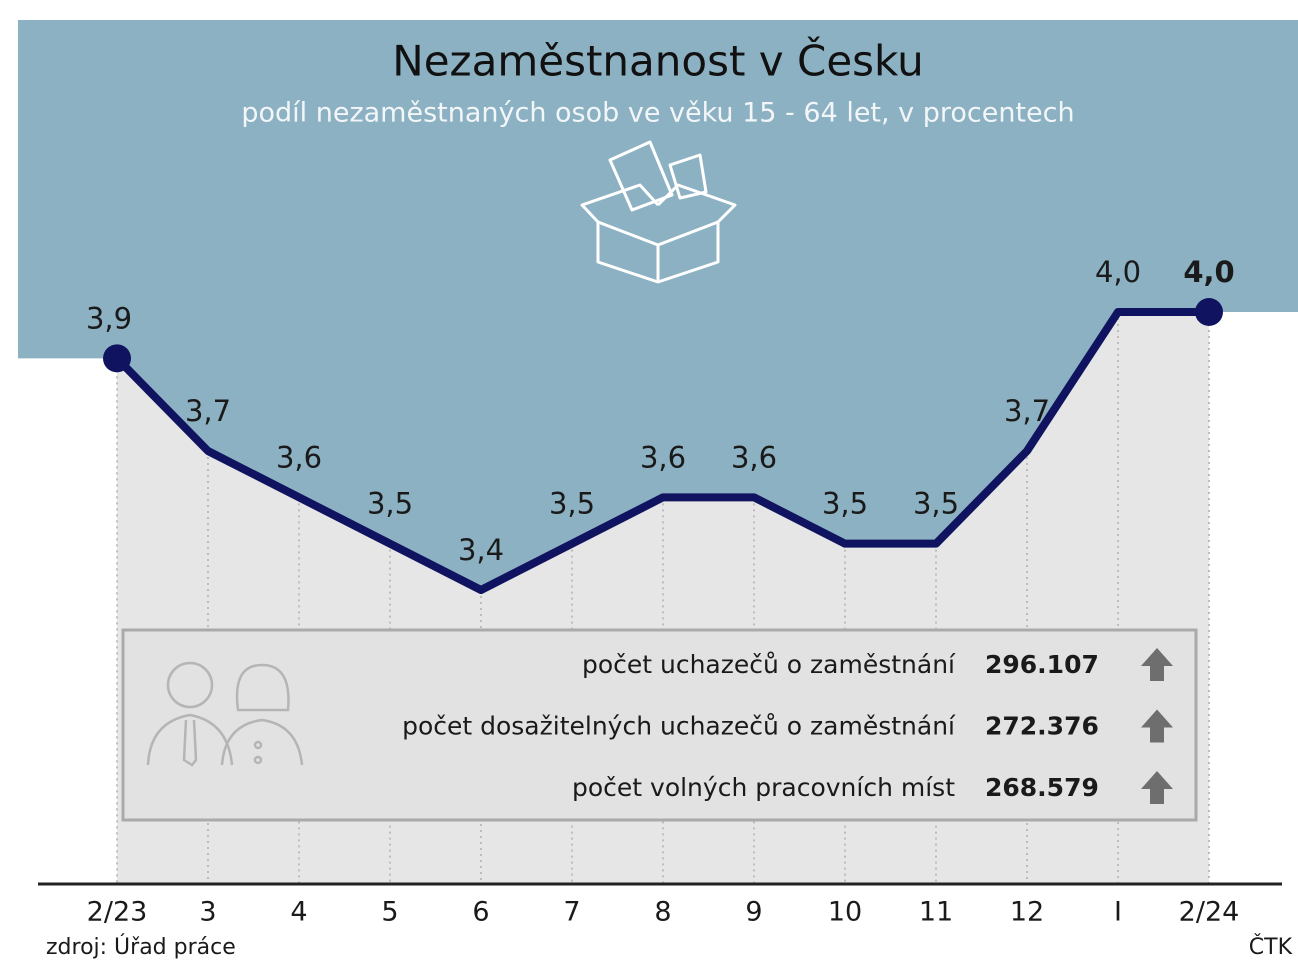 This screenshot has width=1298, height=975. Describe the element at coordinates (481, 550) in the screenshot. I see `value-label: 3,4` at that location.